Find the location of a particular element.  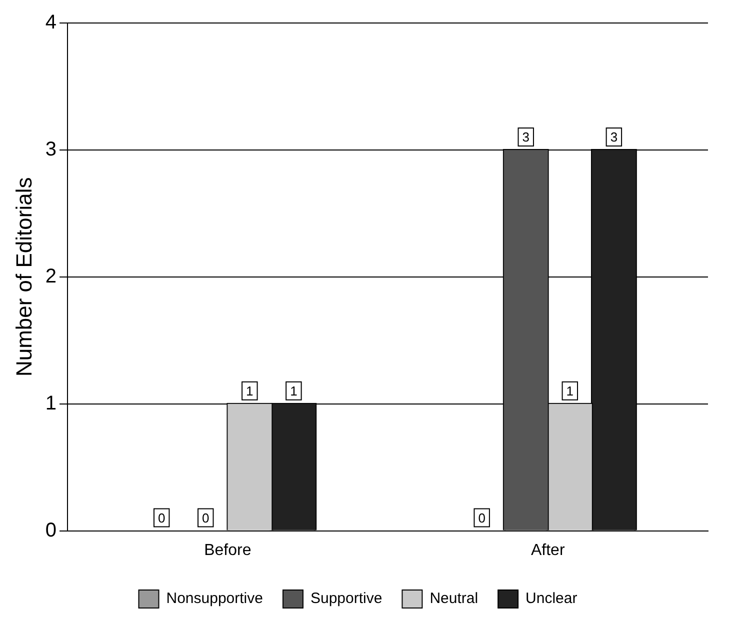

y-tick-label: 0 is located at coordinates (51, 530).